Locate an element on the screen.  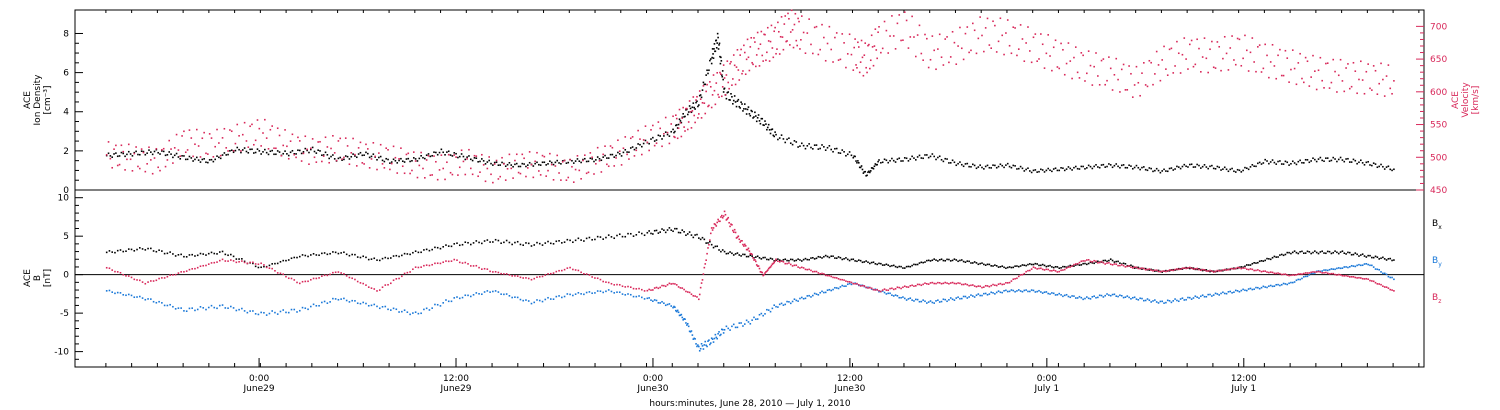
bottom-legend: Bx By Bz is located at coordinates (1437, 262).